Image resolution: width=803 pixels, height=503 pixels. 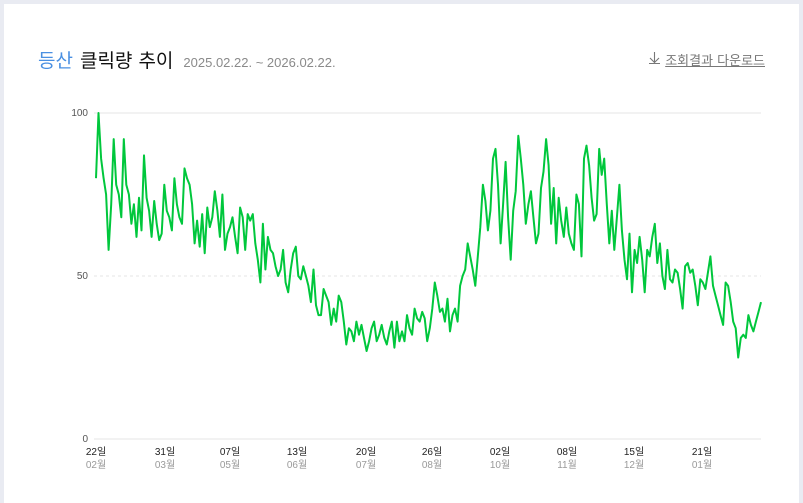 I want to click on x-tick-month: 02월, so click(x=96, y=465).